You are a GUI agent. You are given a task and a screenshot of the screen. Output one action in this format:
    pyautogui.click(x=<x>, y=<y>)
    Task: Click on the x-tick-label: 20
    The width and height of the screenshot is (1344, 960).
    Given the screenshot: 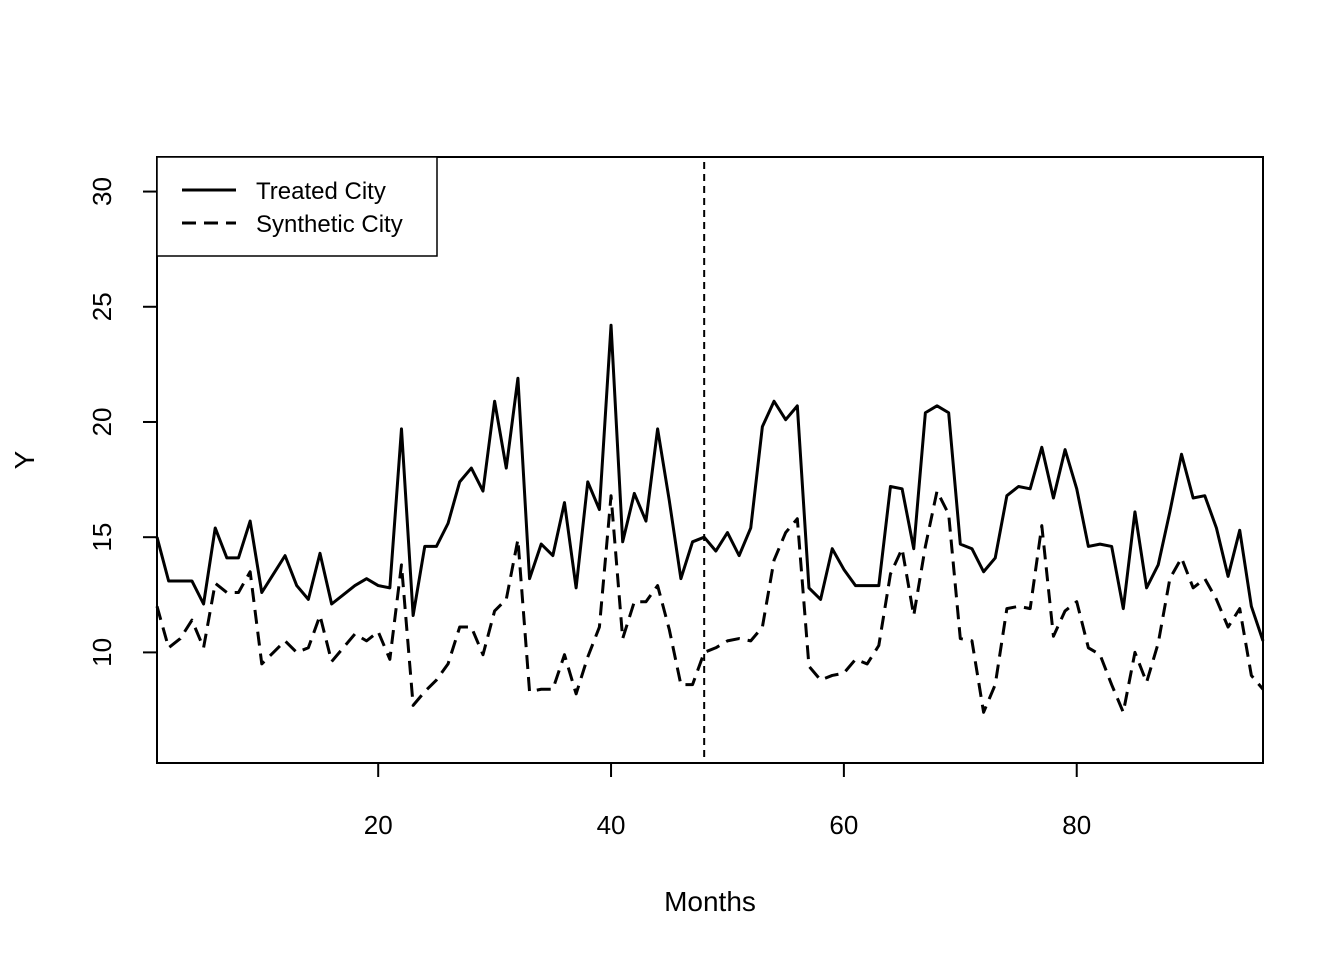 What is the action you would take?
    pyautogui.click(x=378, y=825)
    